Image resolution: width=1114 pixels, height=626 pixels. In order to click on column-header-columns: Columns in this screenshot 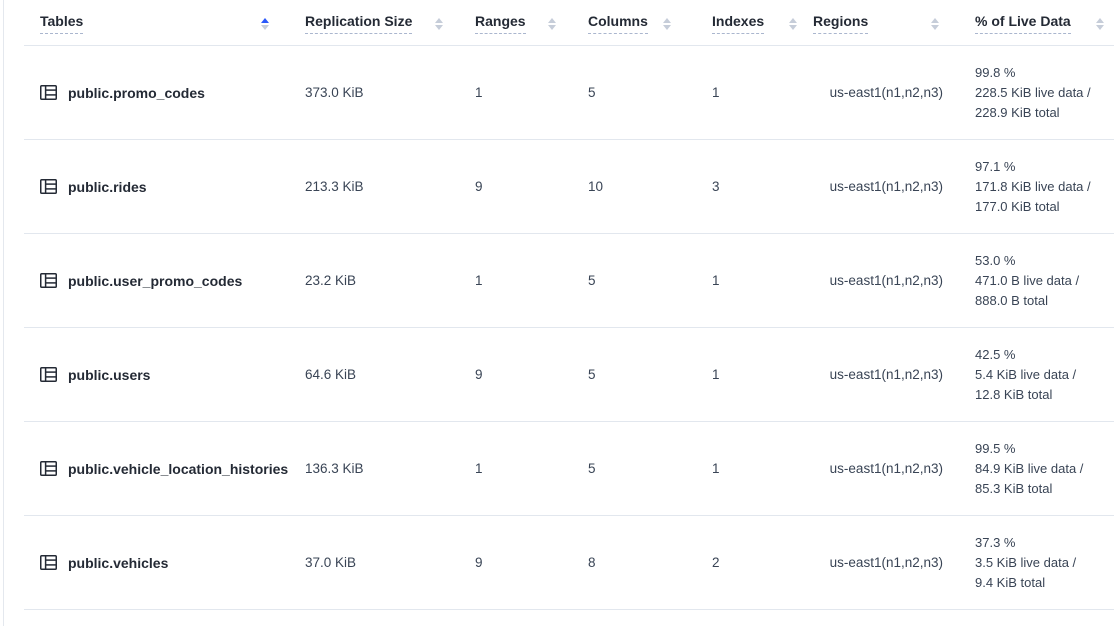, I will do `click(650, 23)`.